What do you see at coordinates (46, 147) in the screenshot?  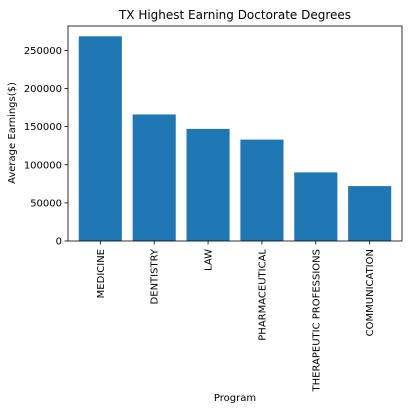 I see `y-axis-ticks: 0 50000 100000 150000 200000 250000` at bounding box center [46, 147].